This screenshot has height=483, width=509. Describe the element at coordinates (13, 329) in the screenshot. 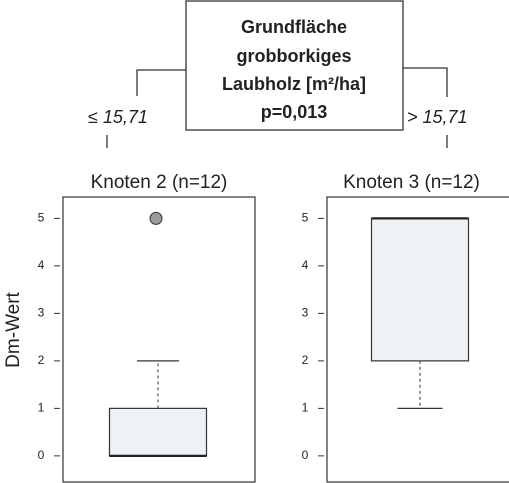

I see `y-axis-label: Dm-Wert` at that location.